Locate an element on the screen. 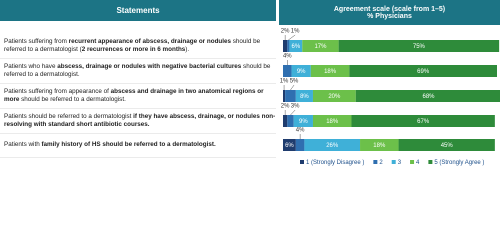 Image resolution: width=500 pixels, height=240 pixels. value-label: 17% is located at coordinates (320, 47).